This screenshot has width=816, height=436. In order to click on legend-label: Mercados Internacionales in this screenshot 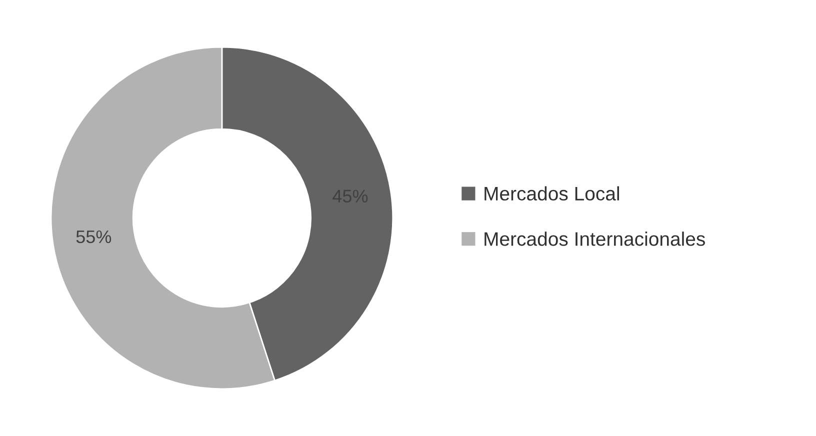, I will do `click(594, 239)`.